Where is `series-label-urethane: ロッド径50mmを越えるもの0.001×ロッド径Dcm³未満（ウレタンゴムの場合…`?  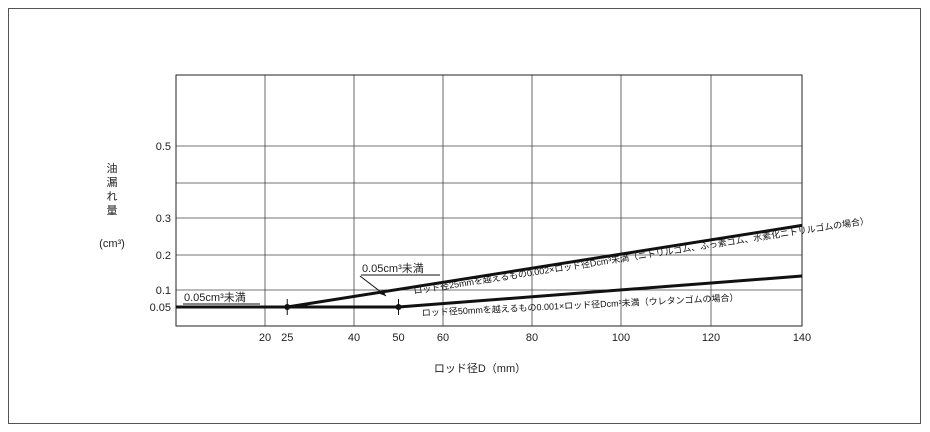
series-label-urethane: ロッド径50mmを越えるもの0.001×ロッド径Dcm³未満（ウレタンゴムの場合… is located at coordinates (580, 305).